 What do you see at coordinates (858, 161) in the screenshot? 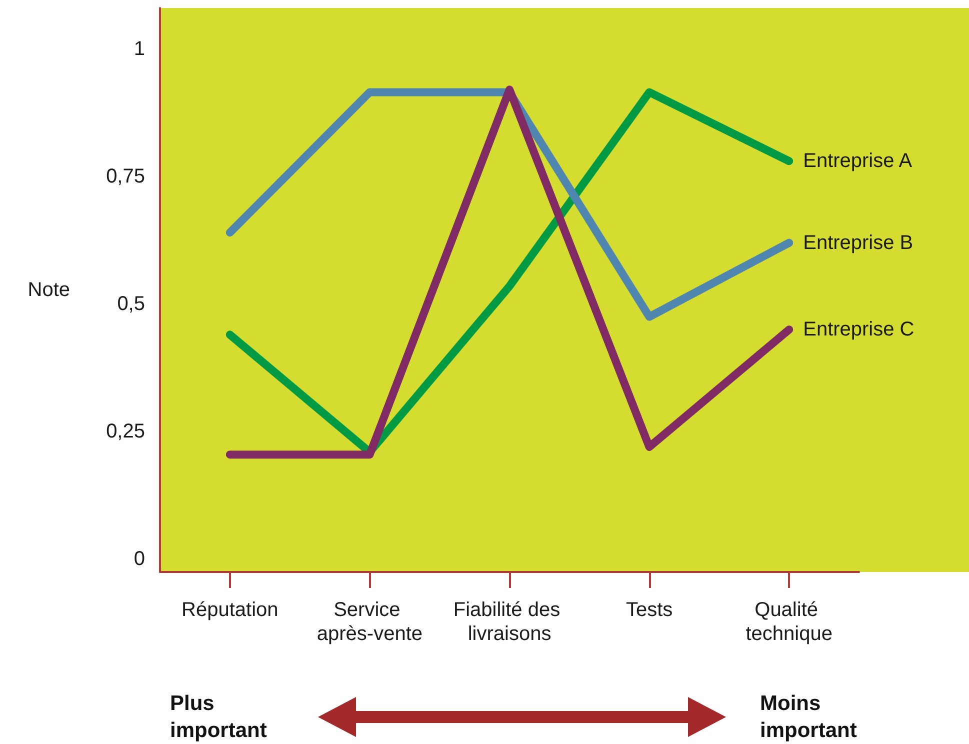
I see `series-label: Entreprise A` at bounding box center [858, 161].